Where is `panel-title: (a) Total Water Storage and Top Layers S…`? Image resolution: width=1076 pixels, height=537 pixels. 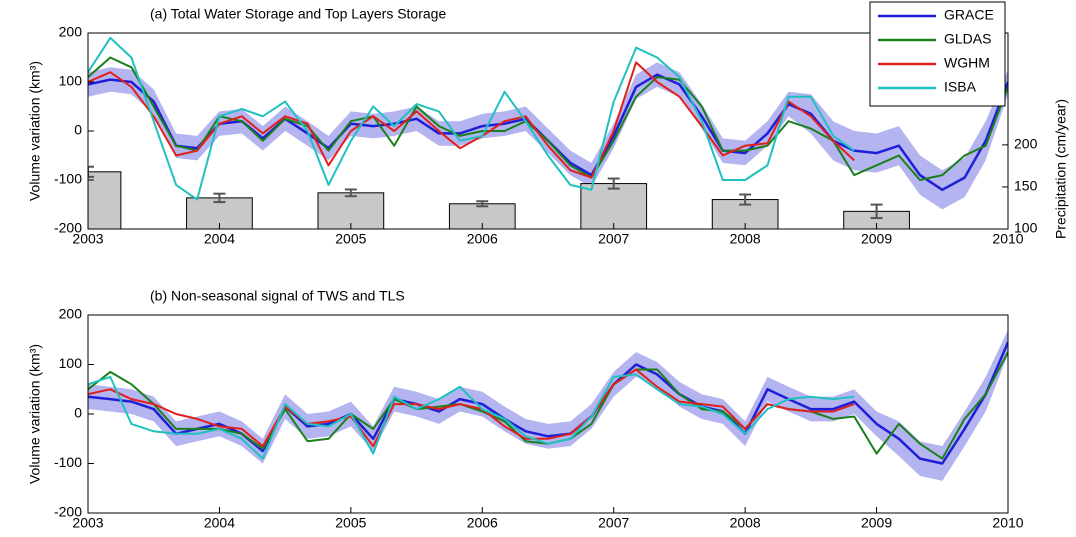 panel-title: (a) Total Water Storage and Top Layers S… is located at coordinates (298, 14).